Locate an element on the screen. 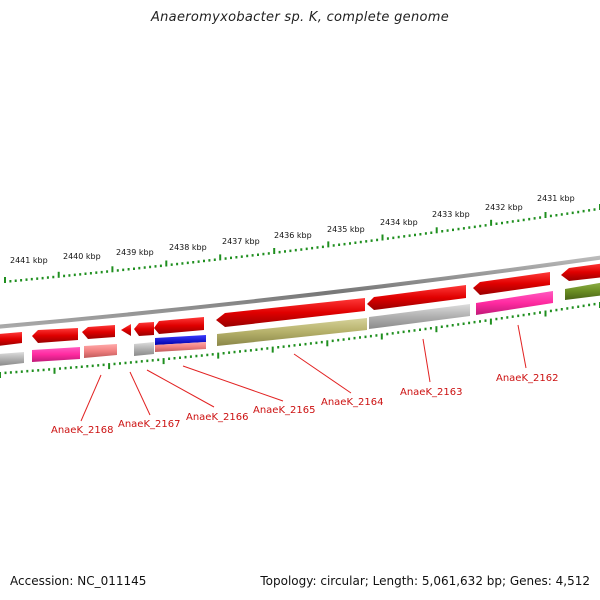 The width and height of the screenshot is (600, 600). gene-label: AnaeK_2166 is located at coordinates (217, 417).